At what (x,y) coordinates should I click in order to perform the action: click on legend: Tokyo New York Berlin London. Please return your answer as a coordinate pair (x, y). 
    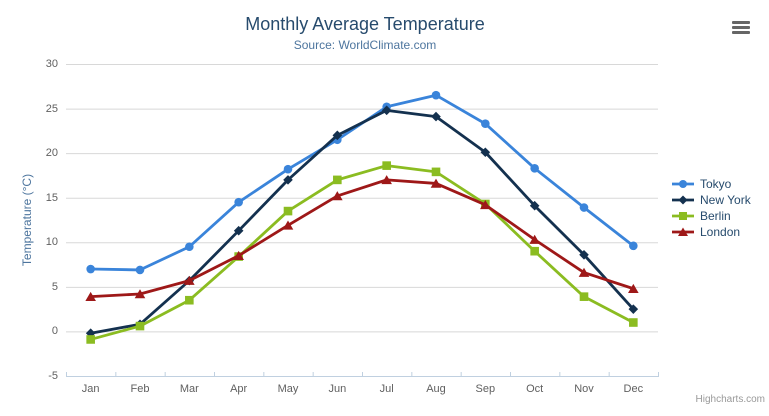
    Looking at the image, I should click on (711, 208).